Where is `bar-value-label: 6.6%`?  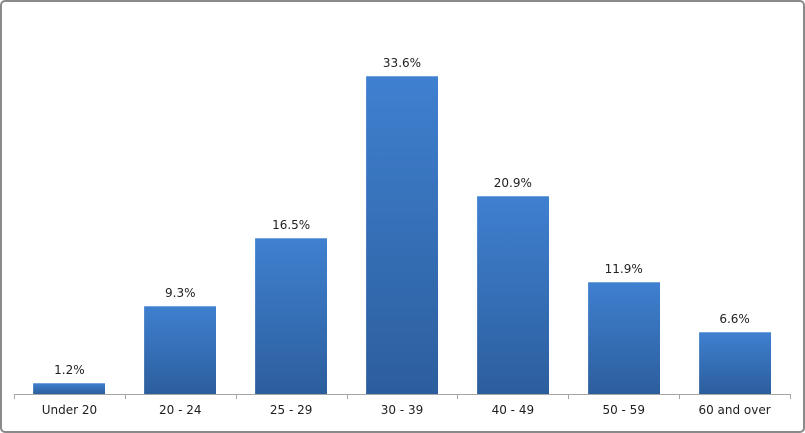
bar-value-label: 6.6% is located at coordinates (734, 319).